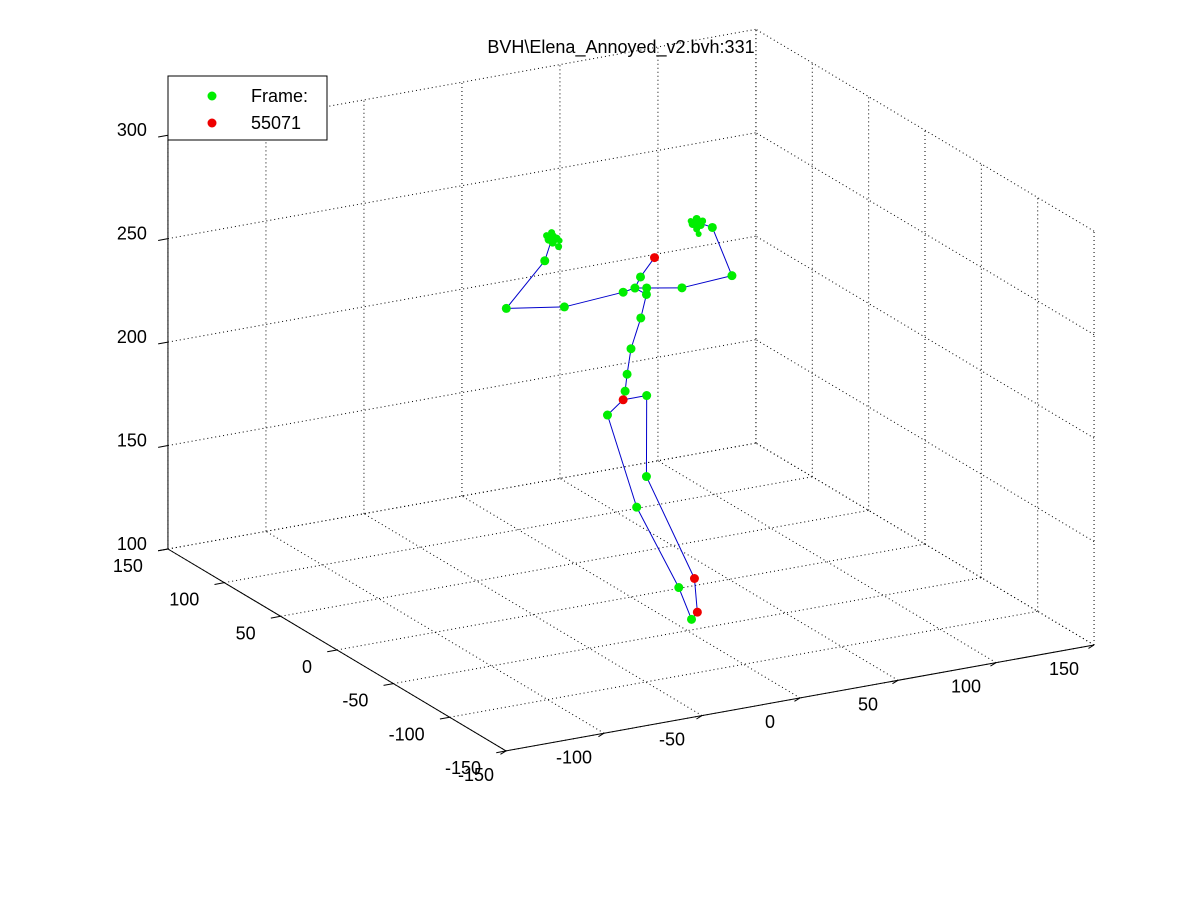 Image resolution: width=1201 pixels, height=901 pixels. What do you see at coordinates (132, 441) in the screenshot?
I see `z-tick-label: 150` at bounding box center [132, 441].